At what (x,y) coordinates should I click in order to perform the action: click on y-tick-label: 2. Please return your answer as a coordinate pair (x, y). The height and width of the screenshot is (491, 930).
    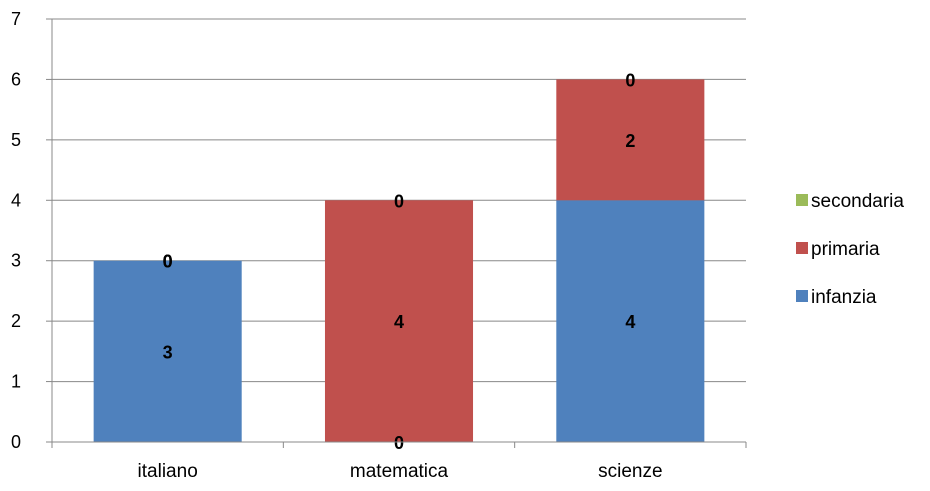
    Looking at the image, I should click on (16, 321).